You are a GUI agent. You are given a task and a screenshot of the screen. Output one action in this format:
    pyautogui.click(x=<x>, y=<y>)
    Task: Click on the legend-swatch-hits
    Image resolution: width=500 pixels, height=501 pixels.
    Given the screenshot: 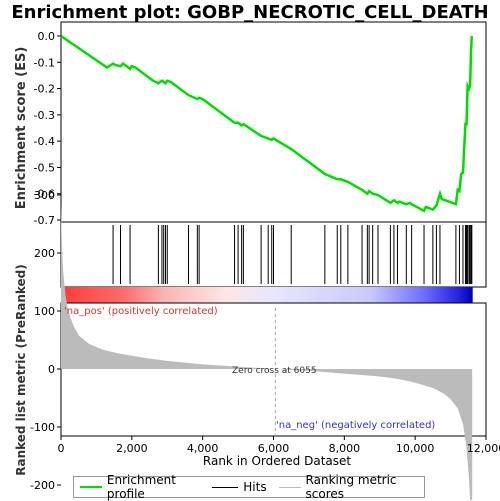 What is the action you would take?
    pyautogui.click(x=225, y=487)
    